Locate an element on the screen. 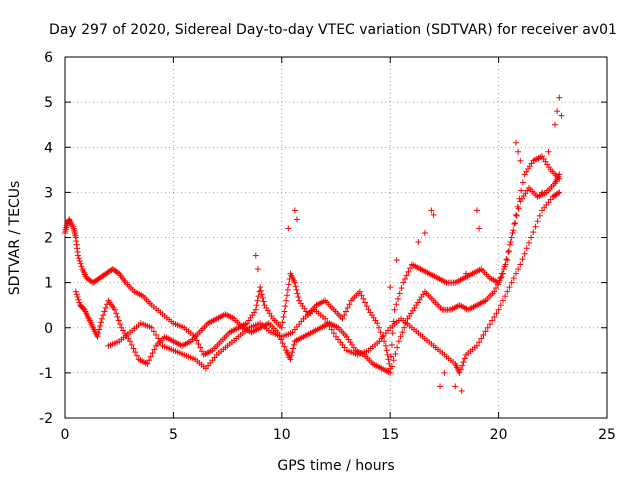  x-tick-label: 10 is located at coordinates (282, 435).